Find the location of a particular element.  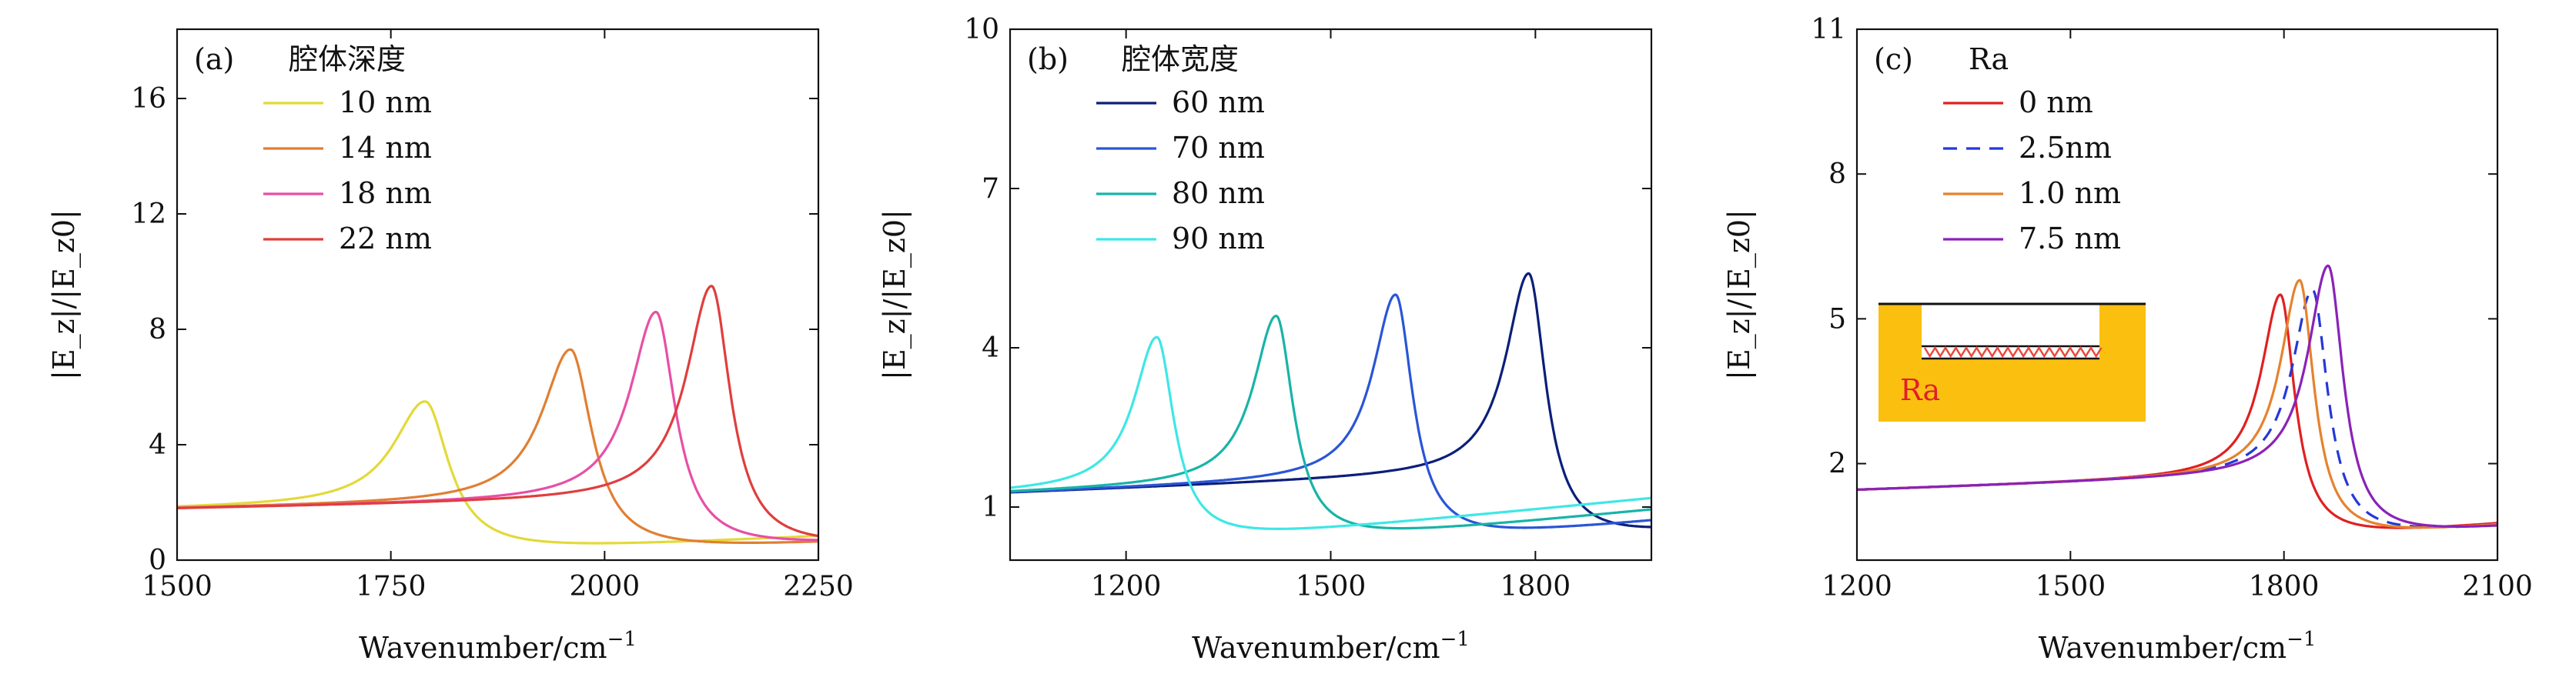

panel-label: (a) is located at coordinates (214, 59).